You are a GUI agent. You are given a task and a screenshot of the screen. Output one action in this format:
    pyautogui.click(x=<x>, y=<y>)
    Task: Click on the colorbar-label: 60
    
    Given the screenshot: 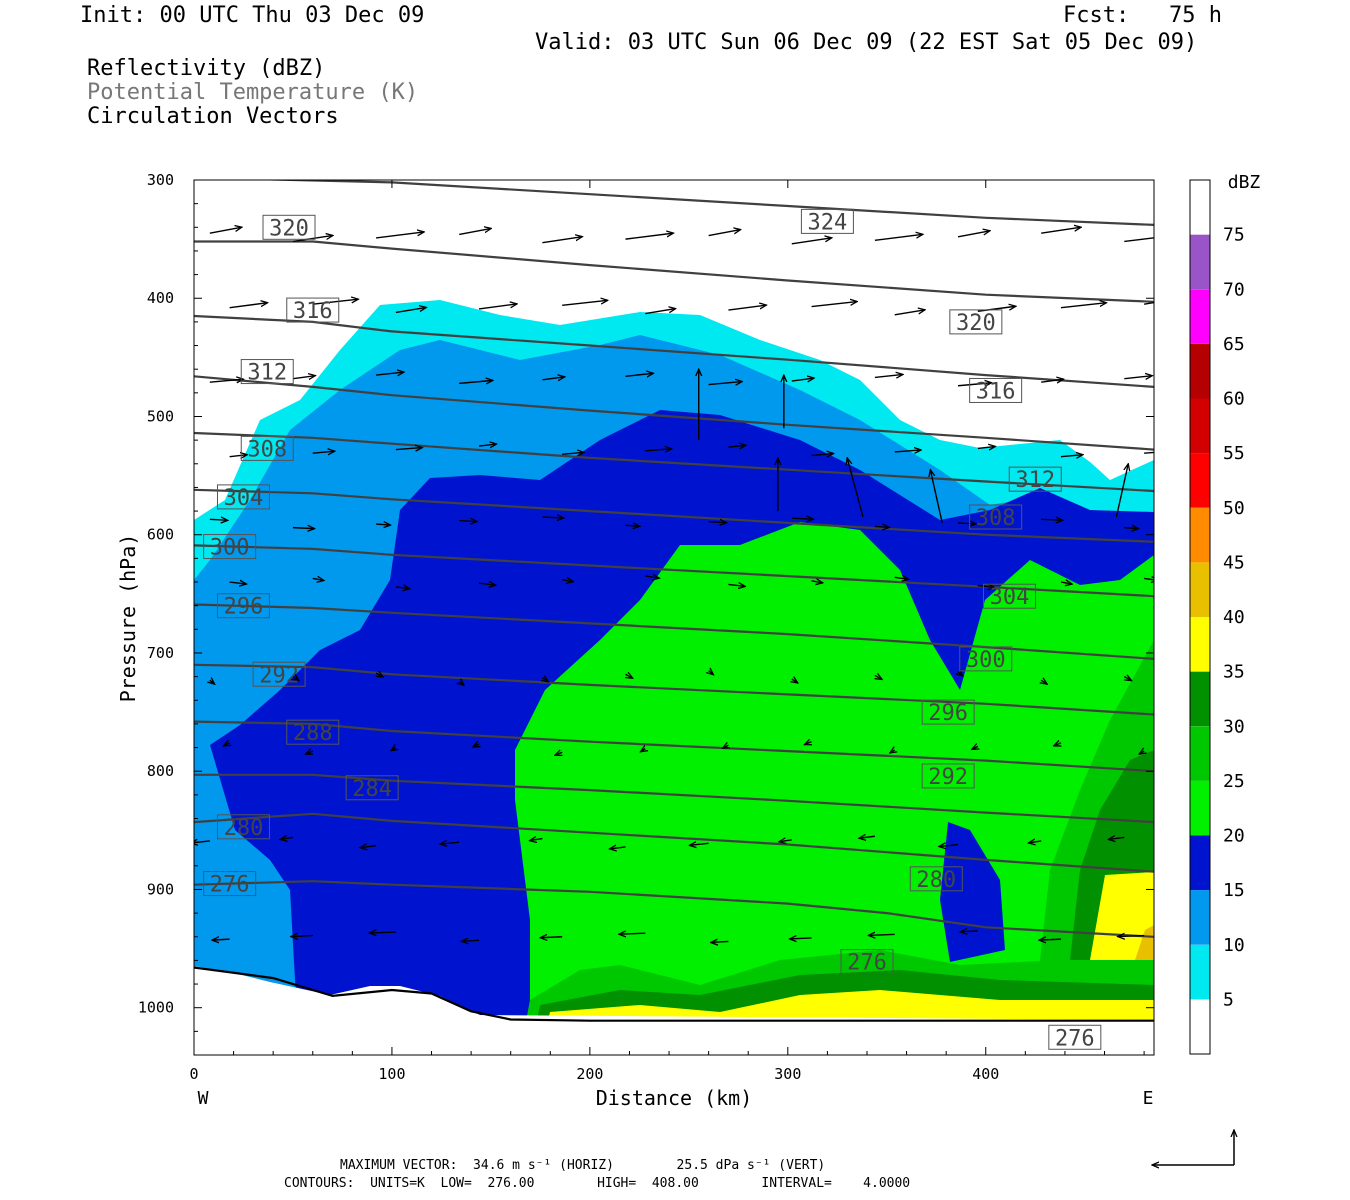 What is the action you would take?
    pyautogui.click(x=1234, y=399)
    